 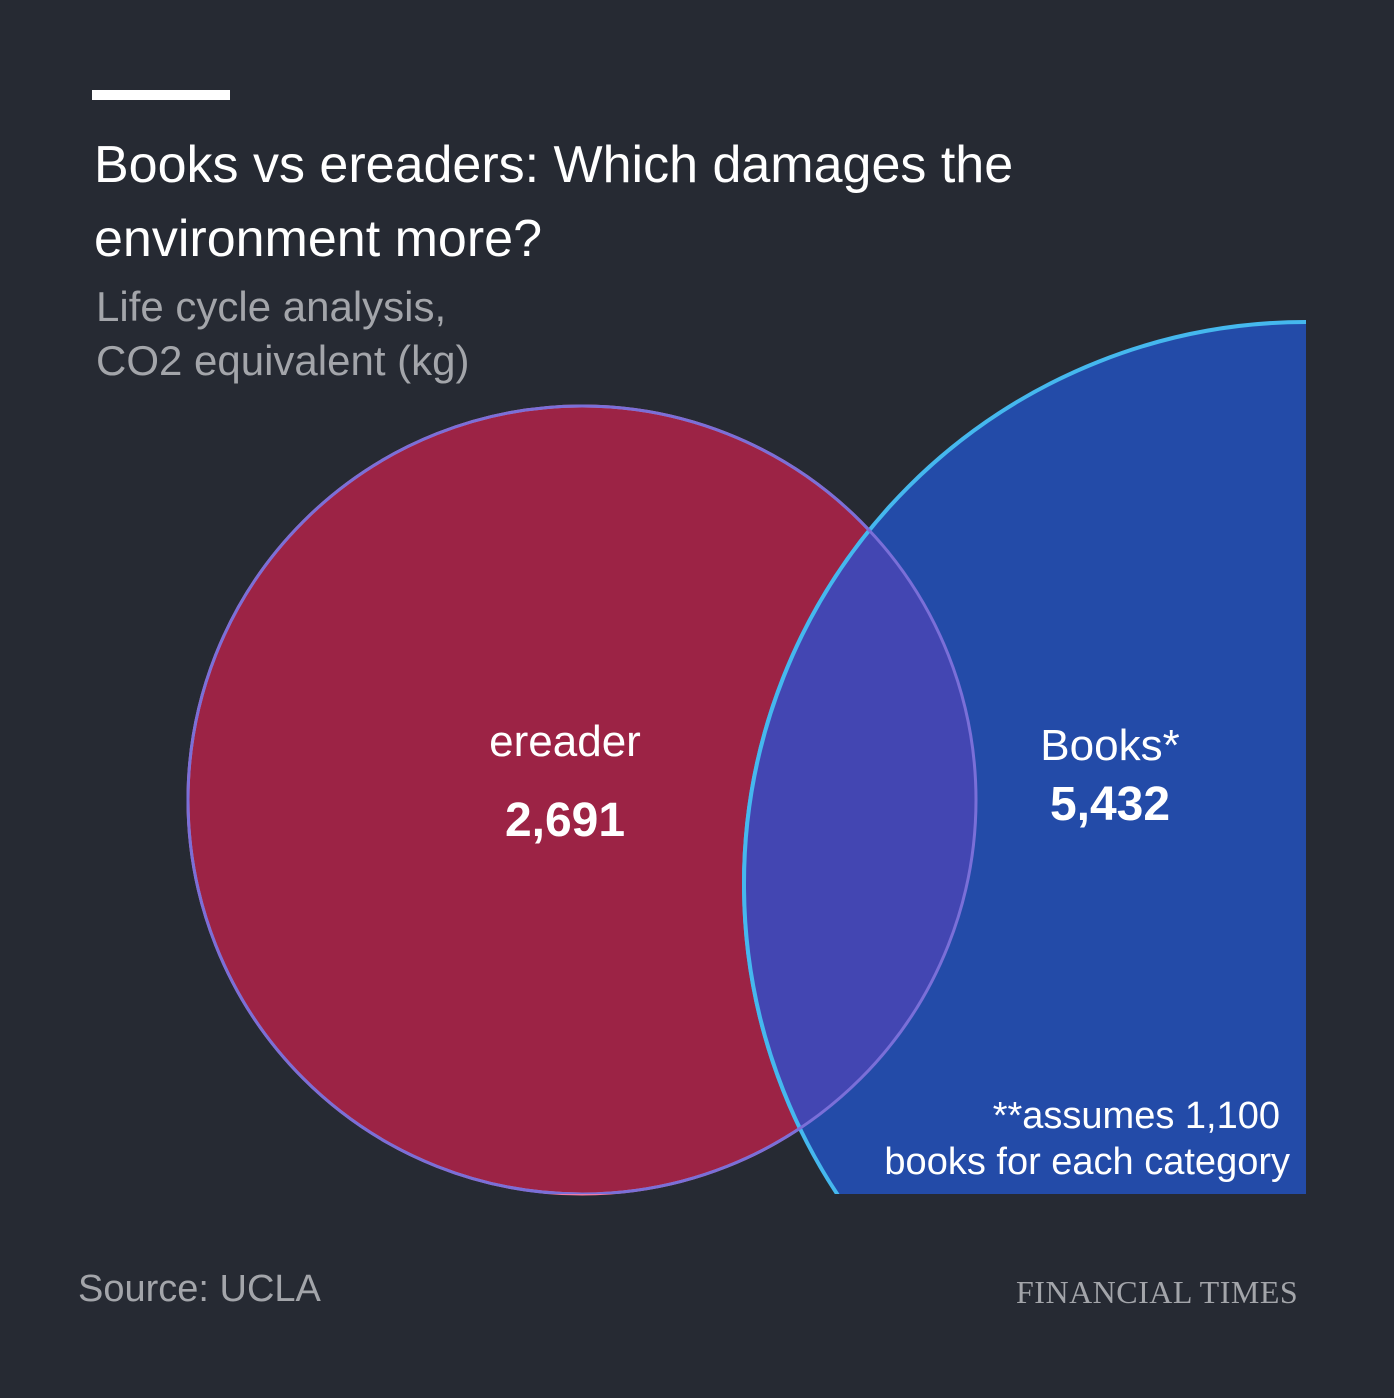 I want to click on overlap-region, so click(x=859, y=800).